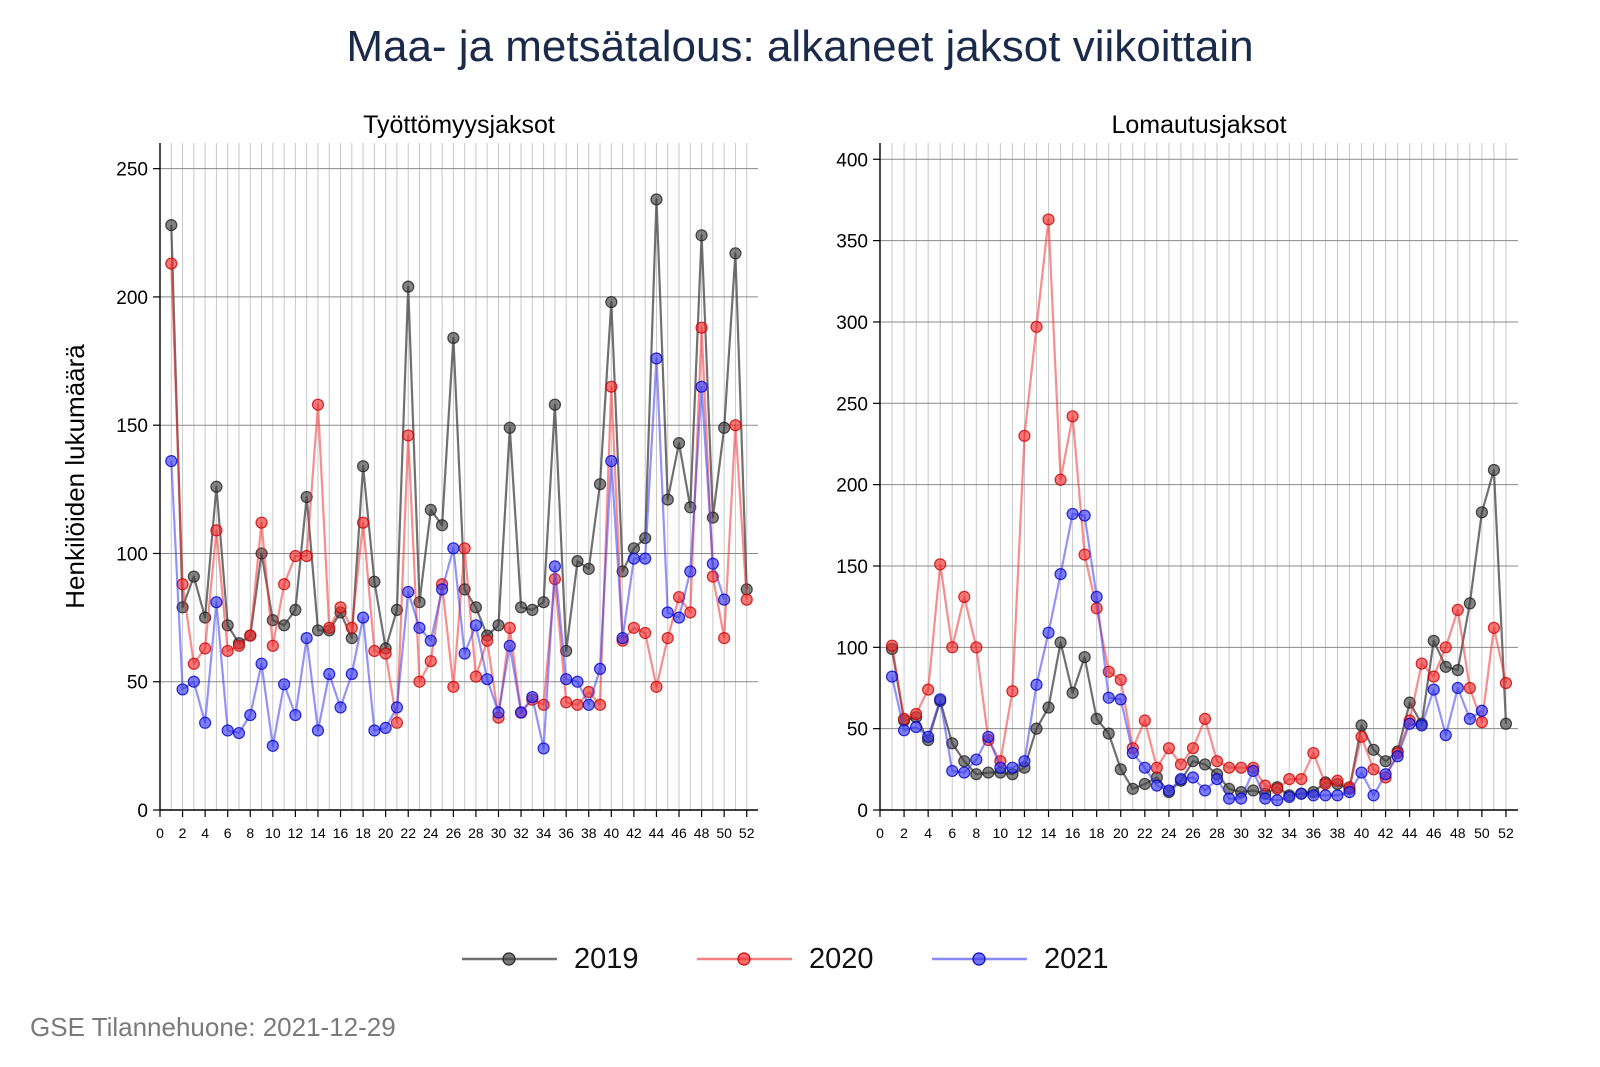 This screenshot has width=1600, height=1067. What do you see at coordinates (979, 959) in the screenshot?
I see `legend-swatch-2021` at bounding box center [979, 959].